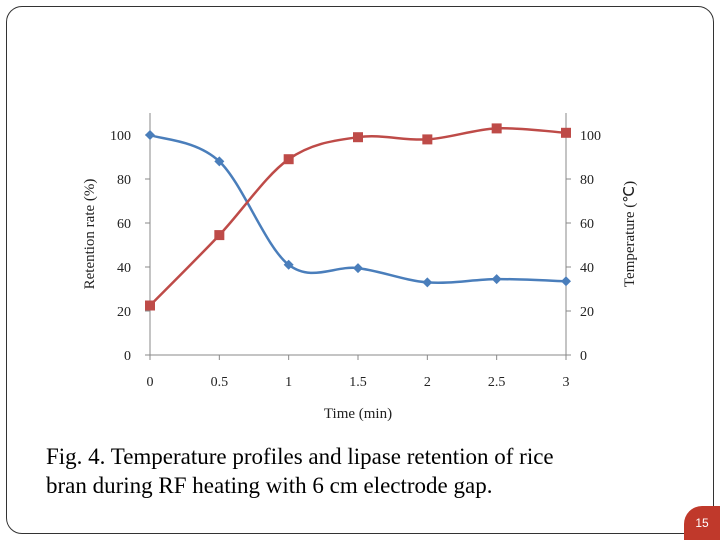 The width and height of the screenshot is (720, 540). Describe the element at coordinates (220, 382) in the screenshot. I see `x-tick-label: 0.5` at that location.